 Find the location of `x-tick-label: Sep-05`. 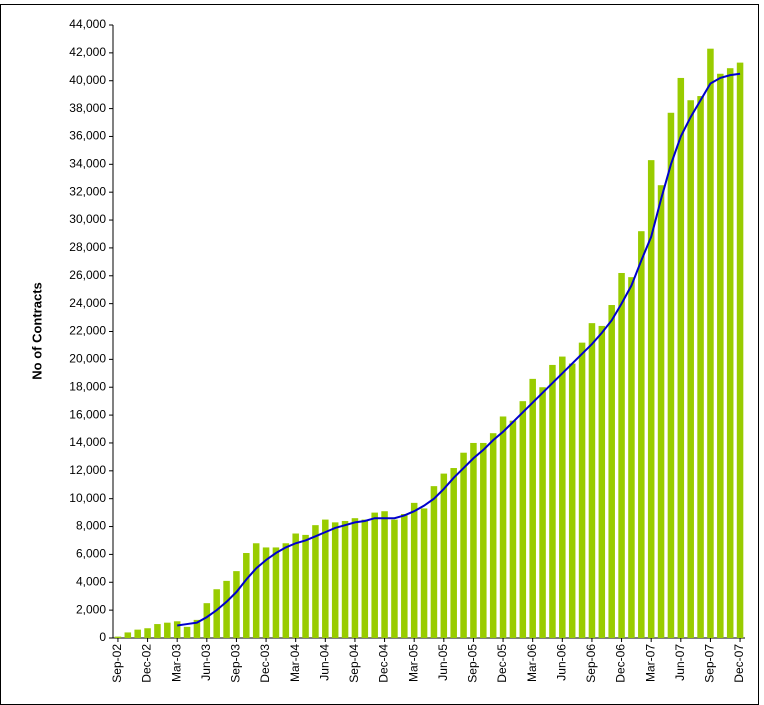

x-tick-label: Sep-05 is located at coordinates (473, 663).